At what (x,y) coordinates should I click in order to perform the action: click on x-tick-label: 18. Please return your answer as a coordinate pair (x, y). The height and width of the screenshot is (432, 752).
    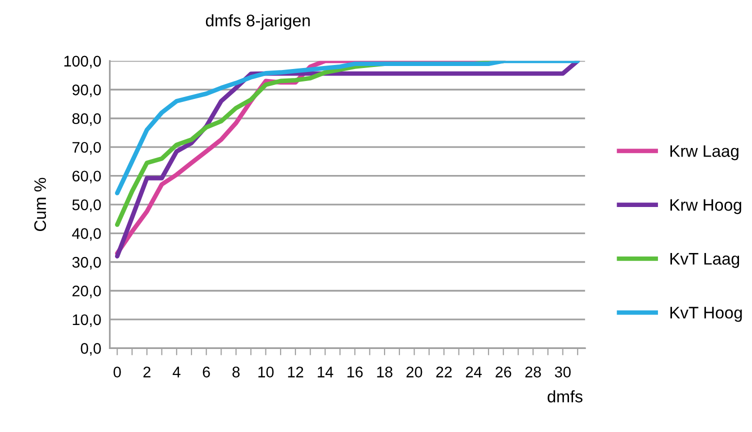
    Looking at the image, I should click on (384, 372).